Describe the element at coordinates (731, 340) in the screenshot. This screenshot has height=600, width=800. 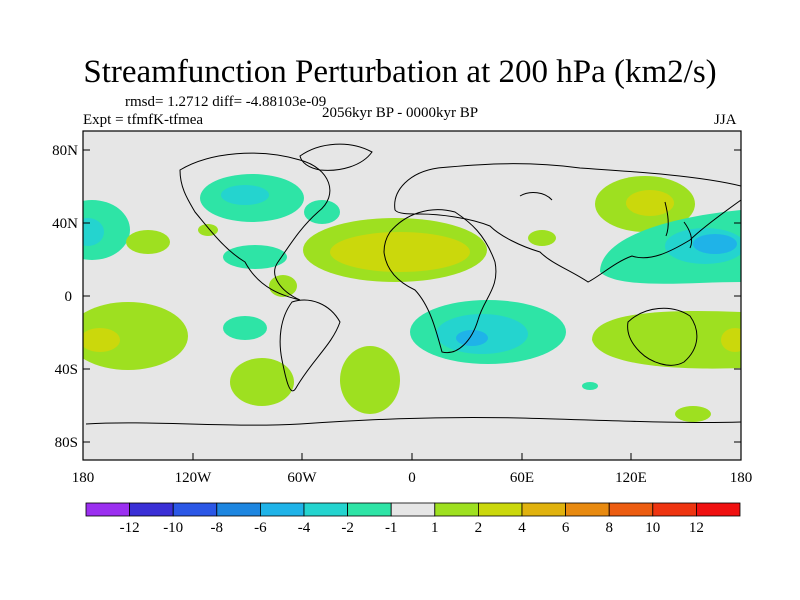
I see `contour-australia-core` at that location.